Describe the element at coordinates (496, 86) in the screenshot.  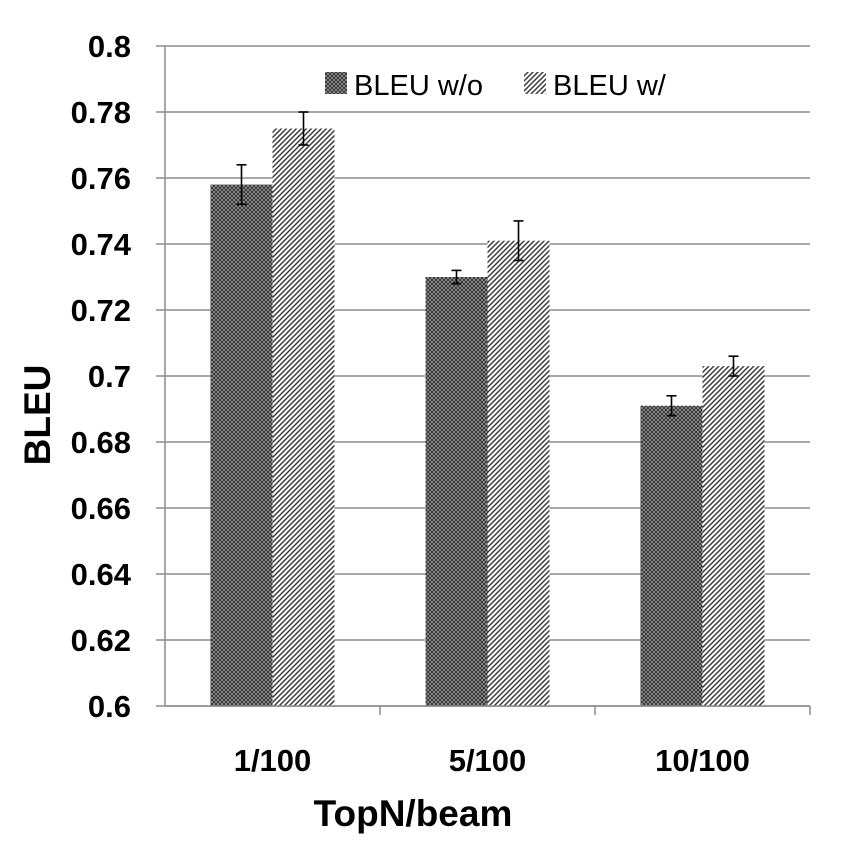
I see `legend: BLEU w/o BLEU w/` at that location.